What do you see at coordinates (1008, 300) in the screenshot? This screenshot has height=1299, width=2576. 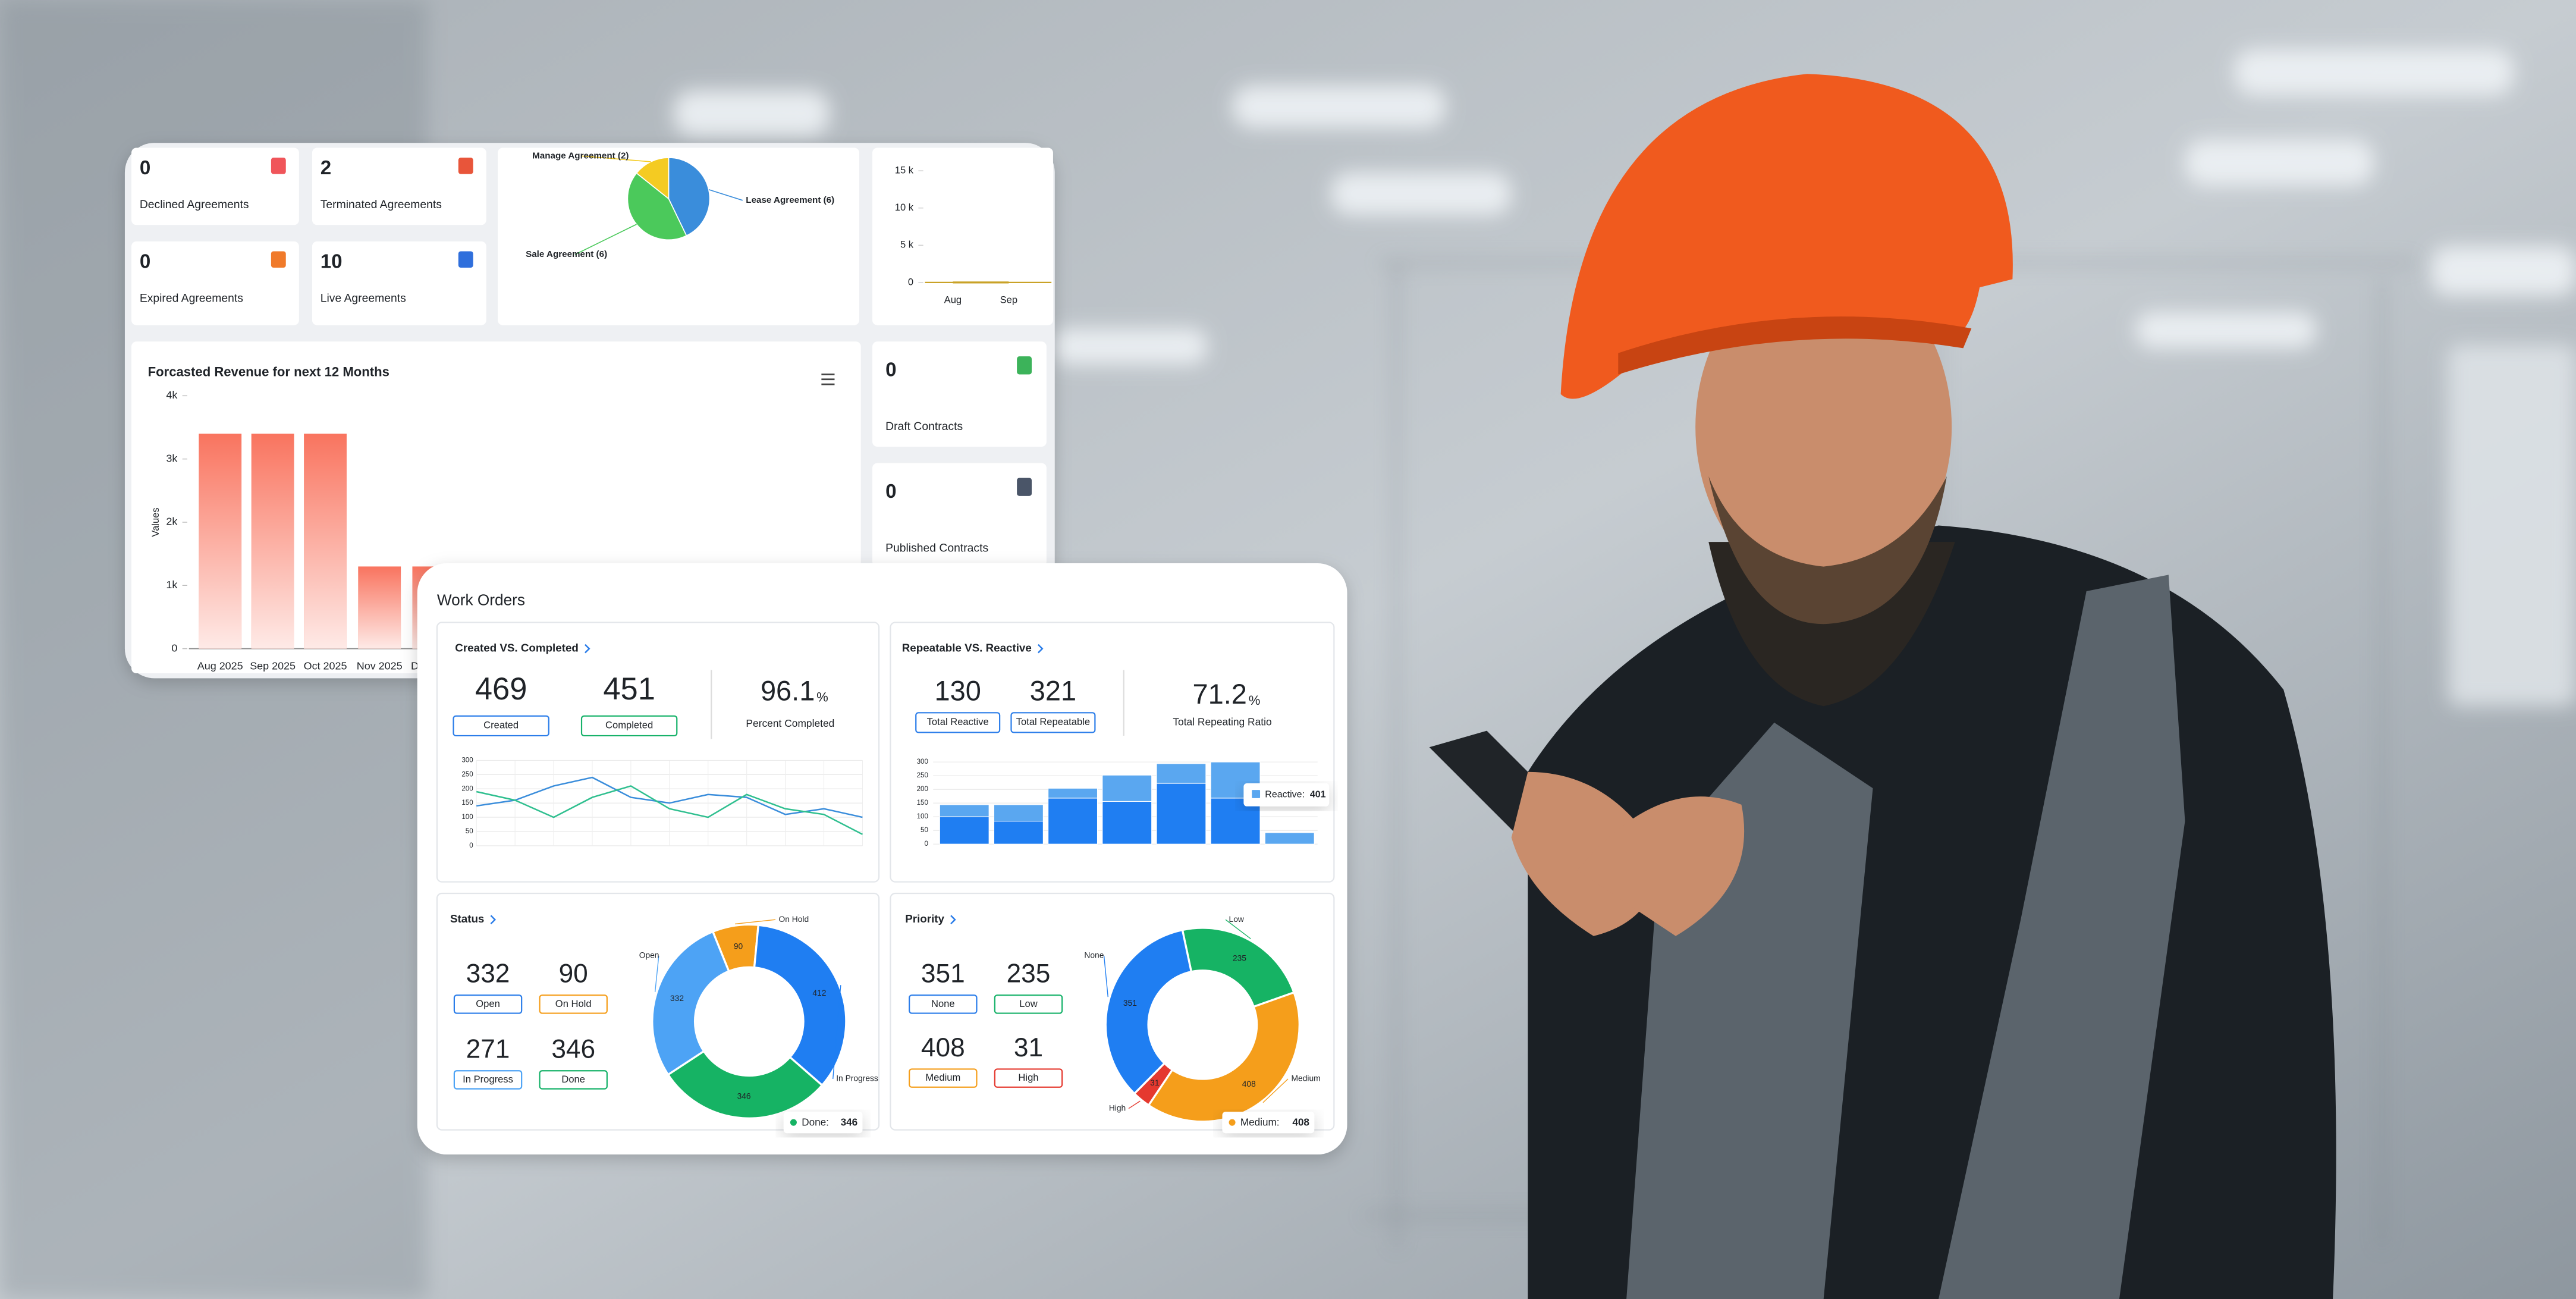 I see `x-tick-label: Sep` at bounding box center [1008, 300].